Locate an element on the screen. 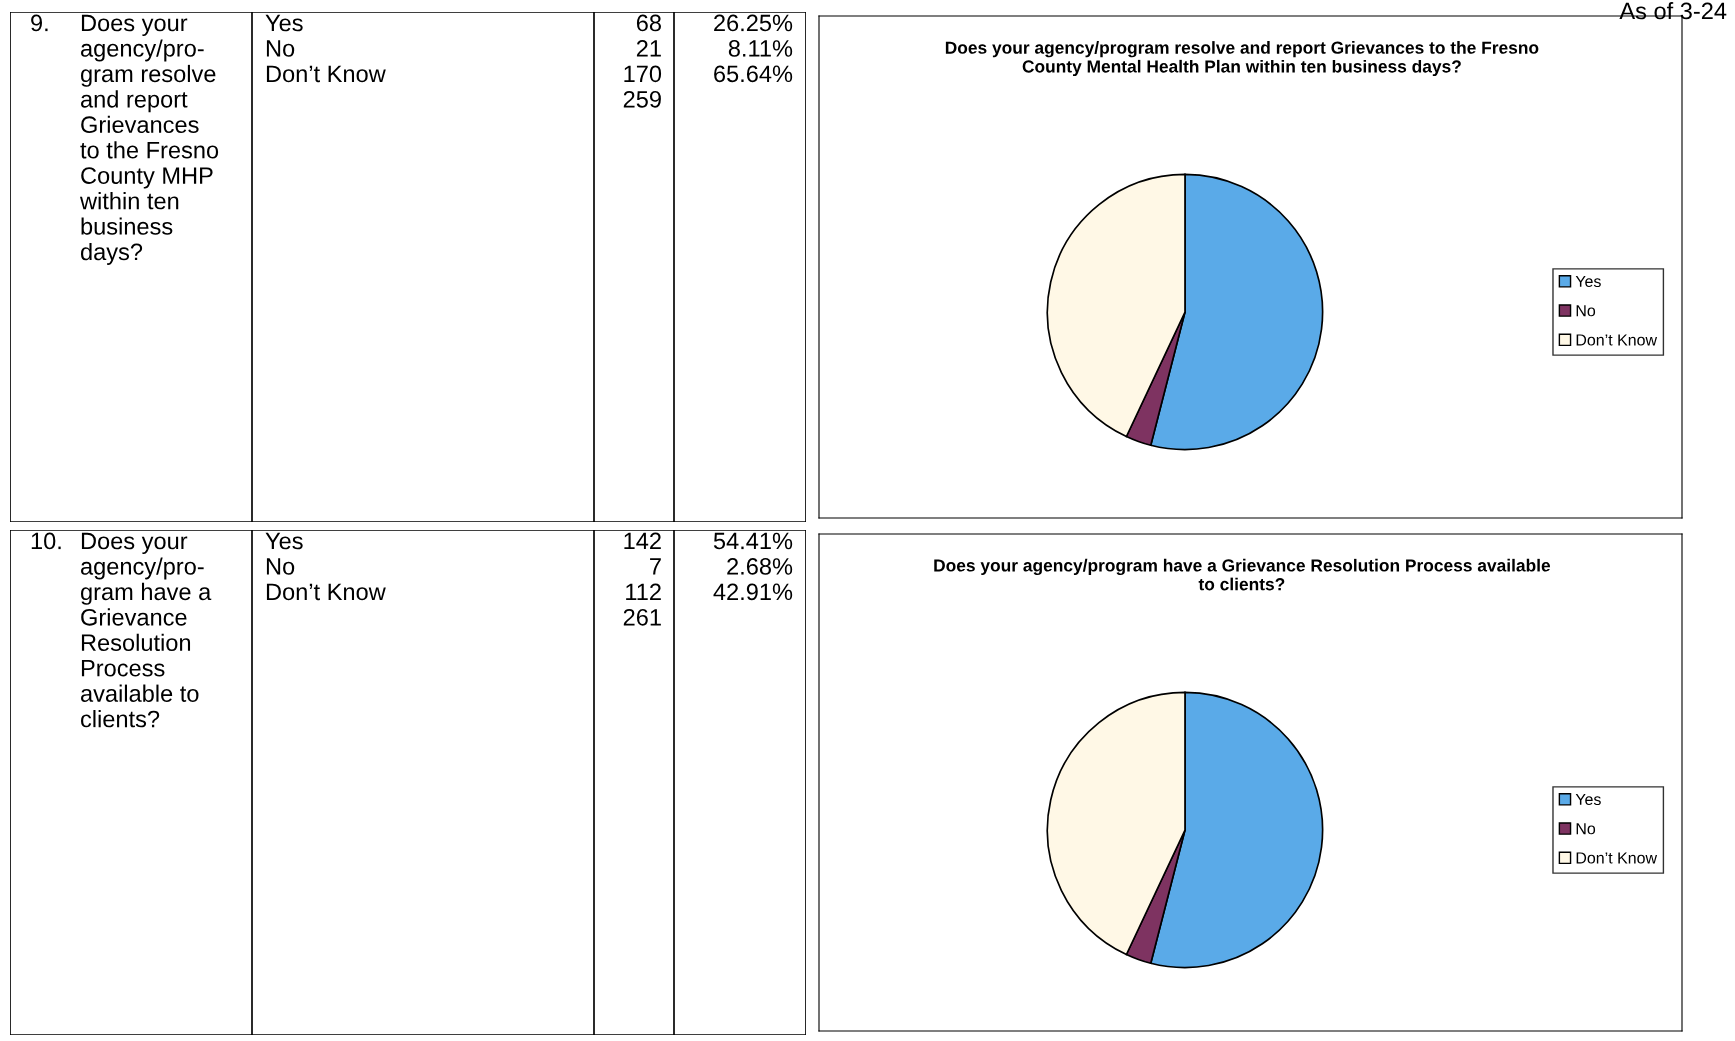 Image resolution: width=1735 pixels, height=1041 pixels. text: 26.25% 8.11% 65.64% is located at coordinates (753, 48).